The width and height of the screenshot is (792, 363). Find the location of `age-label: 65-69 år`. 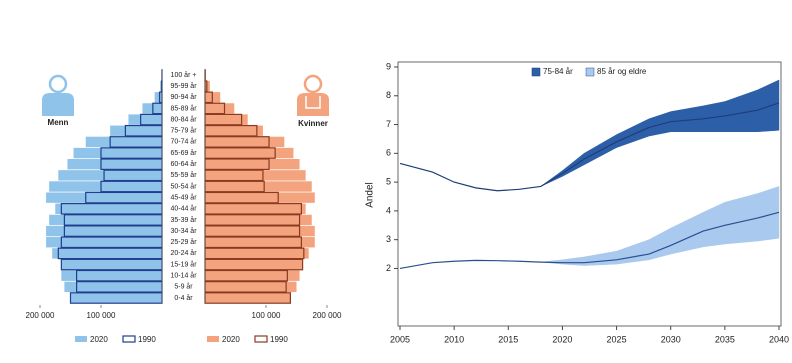

age-label: 65-69 år is located at coordinates (183, 153).